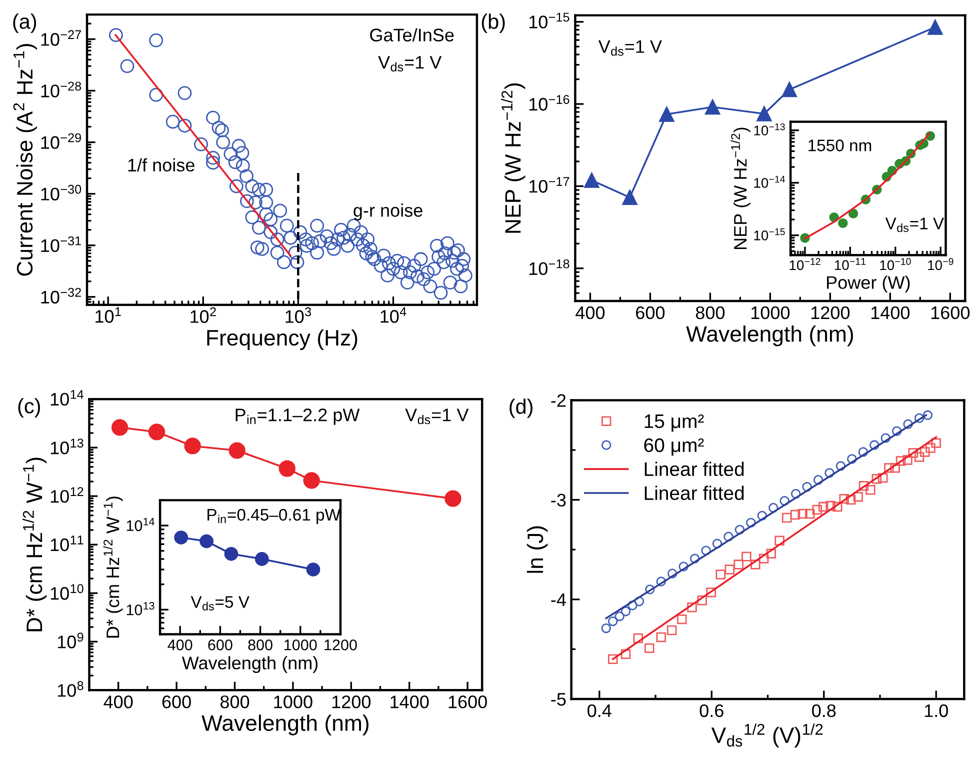 The image size is (970, 766). I want to click on x-tick-label: 400, so click(180, 645).